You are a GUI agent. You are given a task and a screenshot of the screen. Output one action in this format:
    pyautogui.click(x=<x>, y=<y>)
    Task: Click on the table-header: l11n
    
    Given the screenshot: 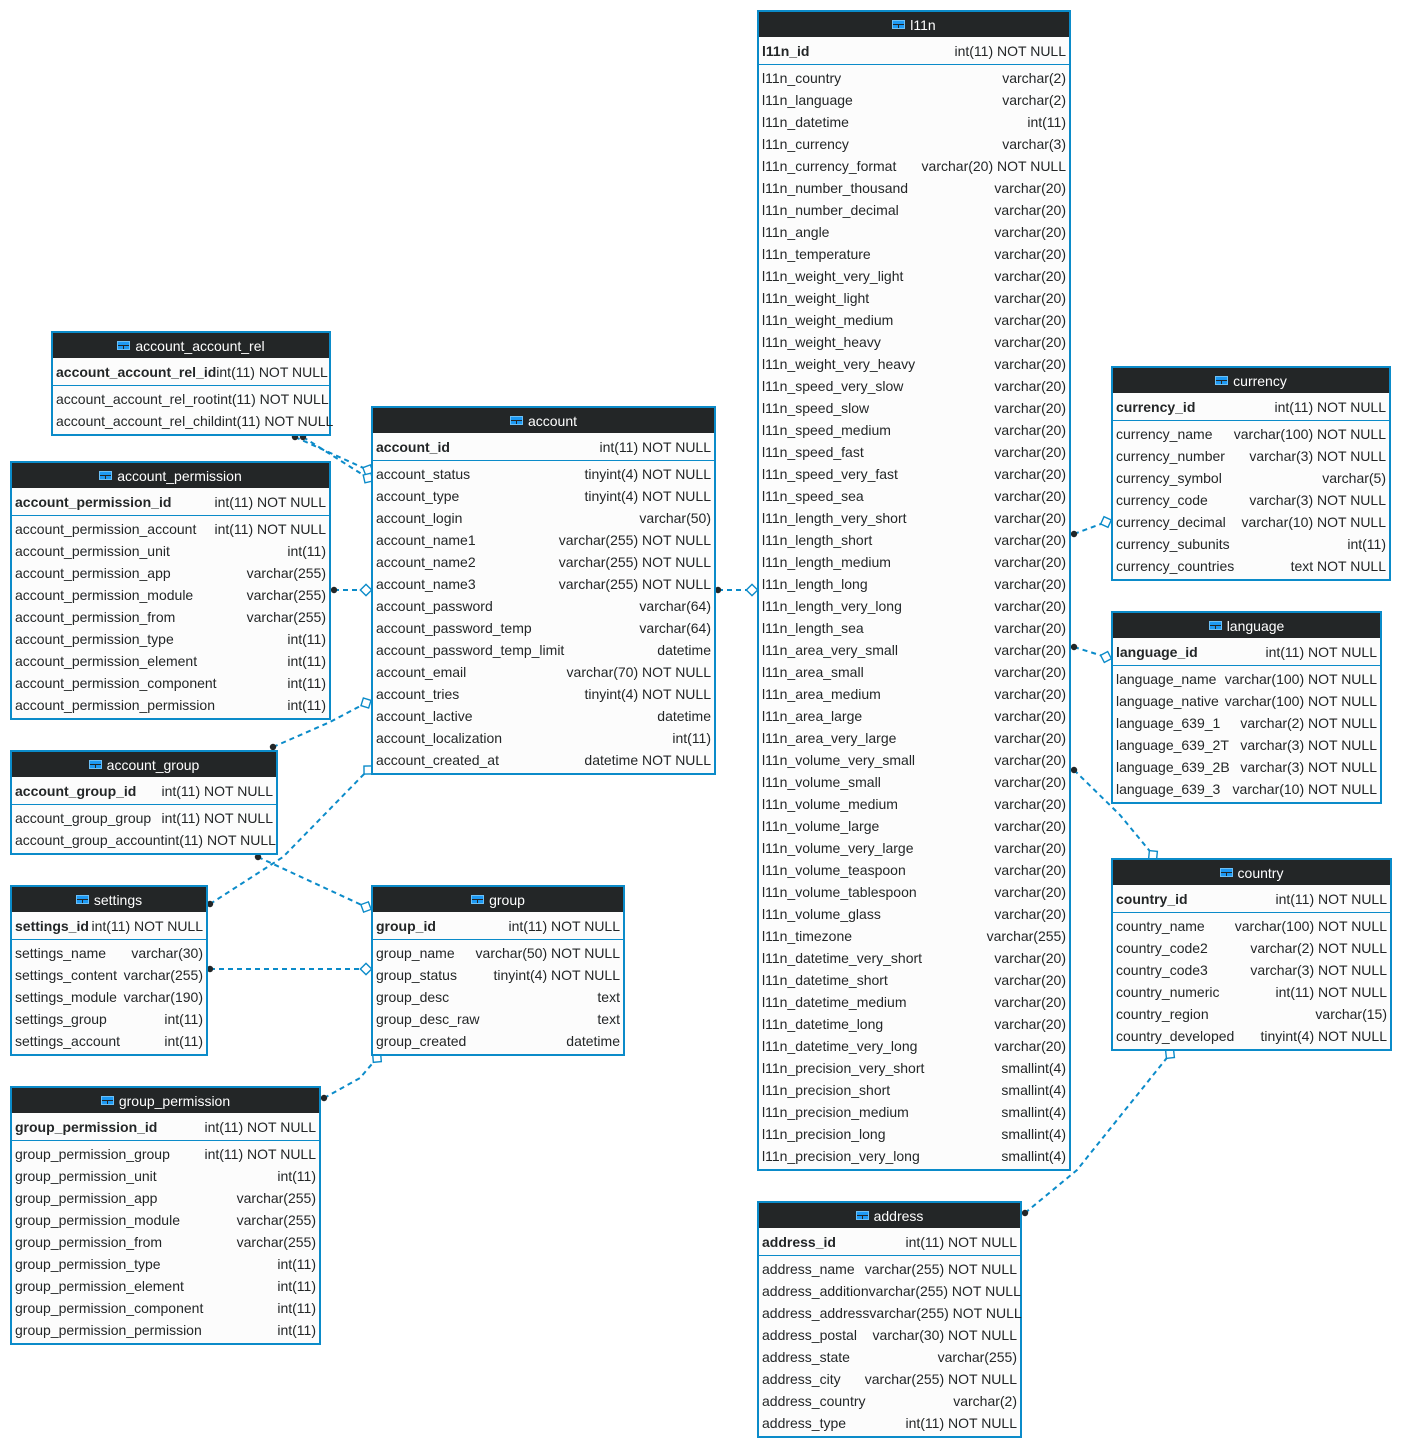 What is the action you would take?
    pyautogui.click(x=914, y=24)
    